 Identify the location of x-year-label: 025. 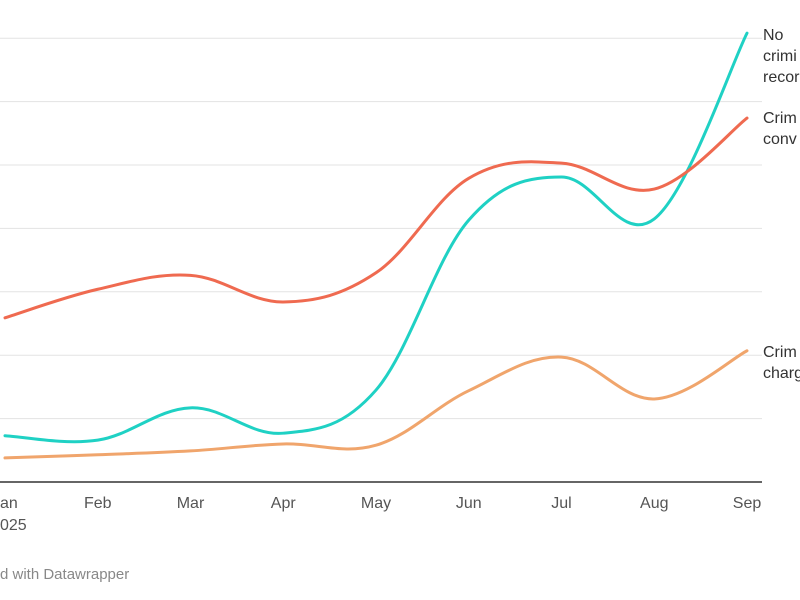
(13, 525).